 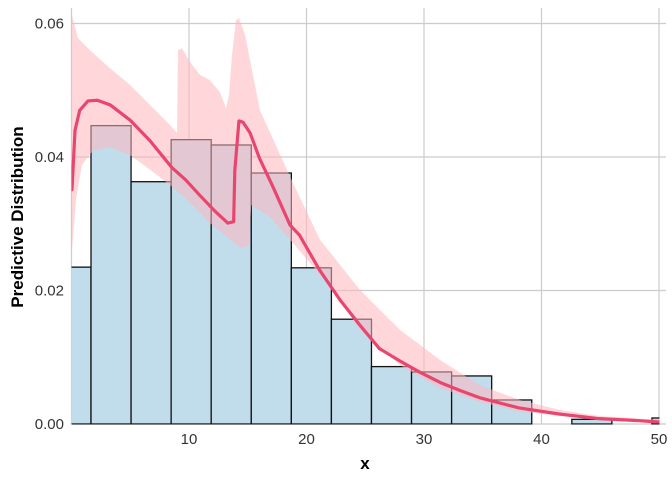 I want to click on y-tick-label: 0.02, so click(x=49, y=291).